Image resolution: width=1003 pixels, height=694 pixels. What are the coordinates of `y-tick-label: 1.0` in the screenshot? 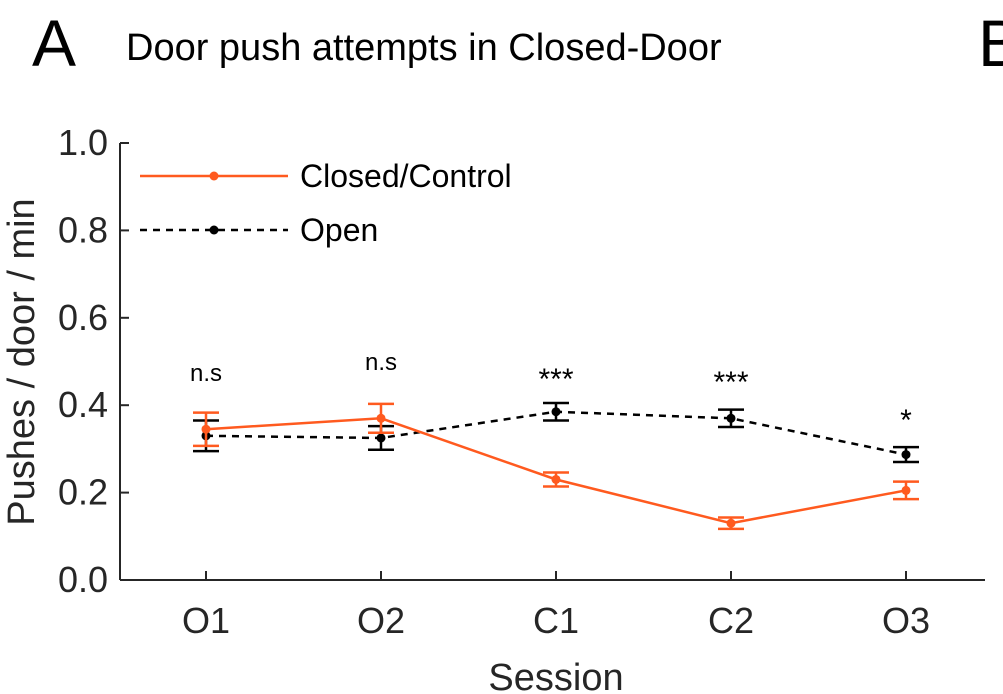 It's located at (83, 142).